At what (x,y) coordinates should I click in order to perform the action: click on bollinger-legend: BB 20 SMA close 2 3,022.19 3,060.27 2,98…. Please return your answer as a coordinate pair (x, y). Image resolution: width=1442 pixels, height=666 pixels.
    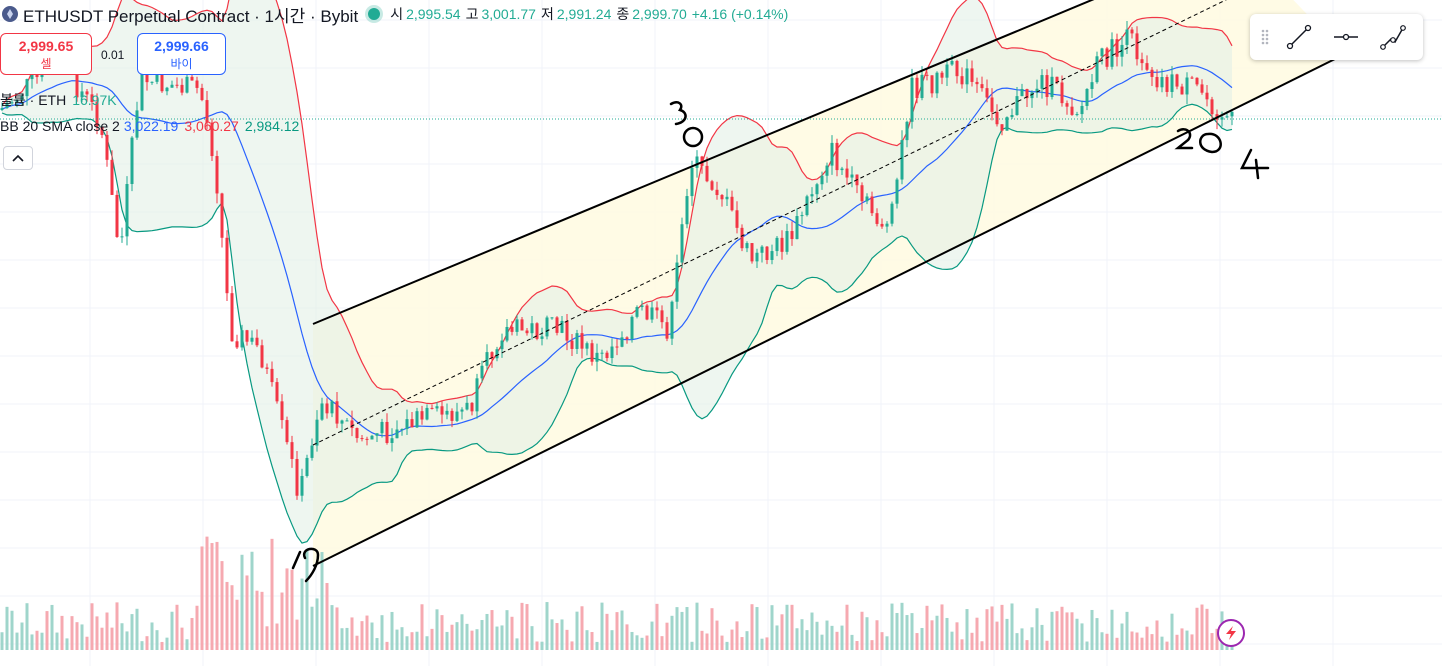
    Looking at the image, I should click on (149, 126).